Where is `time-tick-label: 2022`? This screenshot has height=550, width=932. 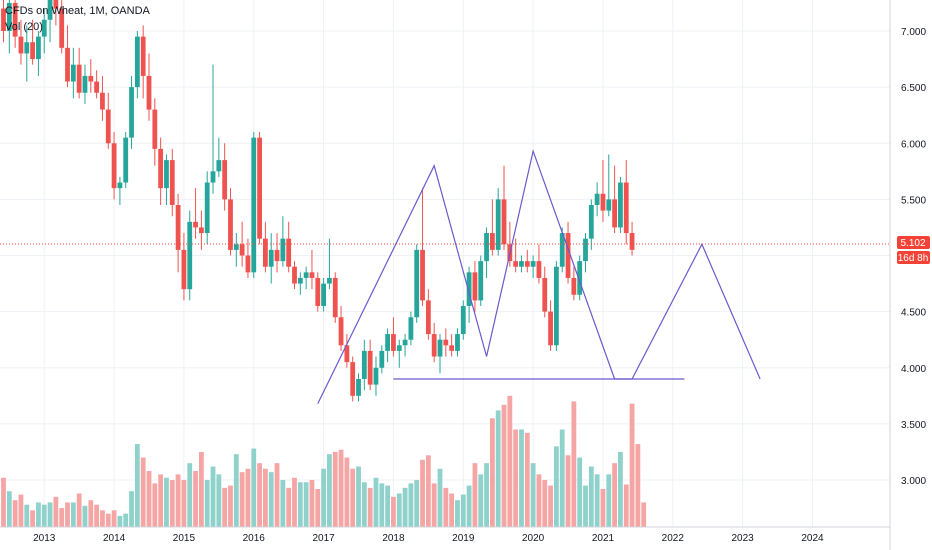
time-tick-label: 2022 is located at coordinates (673, 538).